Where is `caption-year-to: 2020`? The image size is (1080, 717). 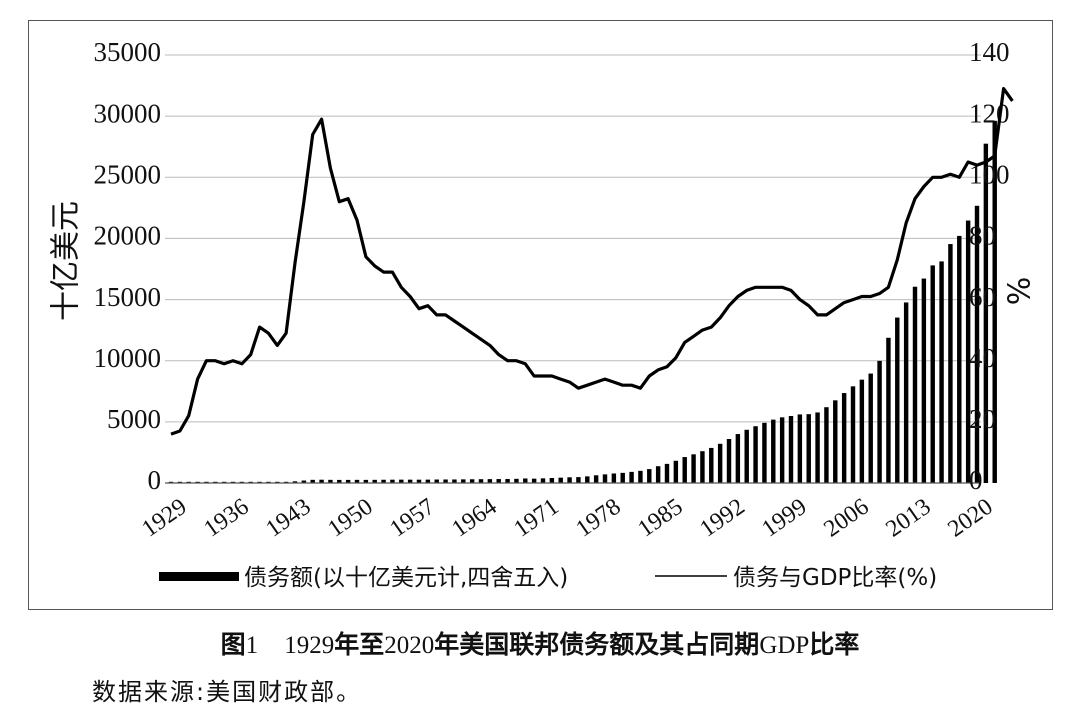 caption-year-to: 2020 is located at coordinates (409, 645).